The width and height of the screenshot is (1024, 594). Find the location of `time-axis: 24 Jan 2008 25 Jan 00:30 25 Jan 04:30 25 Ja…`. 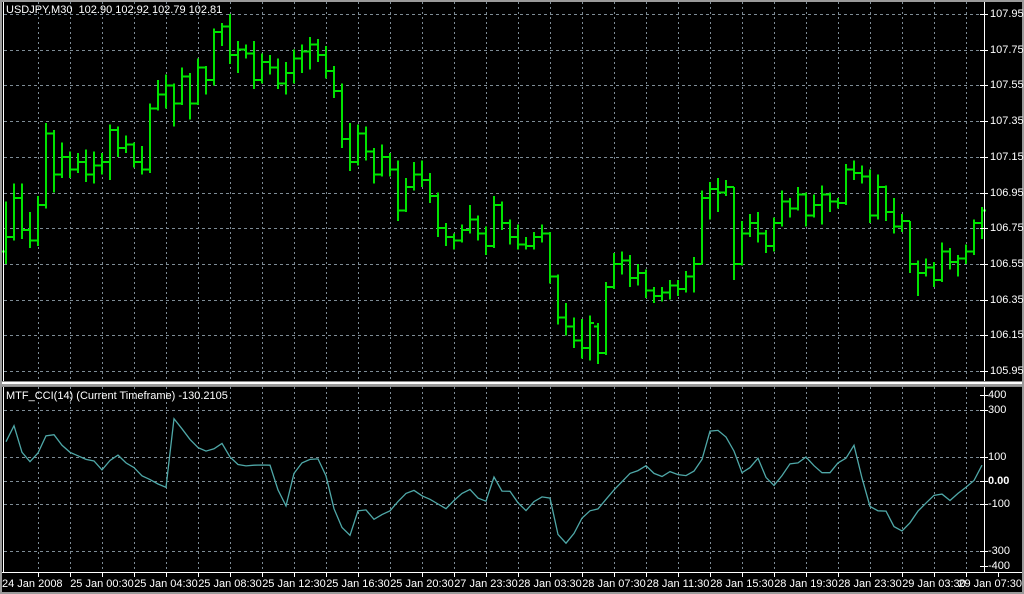

time-axis: 24 Jan 2008 25 Jan 00:30 25 Jan 04:30 25 Ja… is located at coordinates (512, 584).